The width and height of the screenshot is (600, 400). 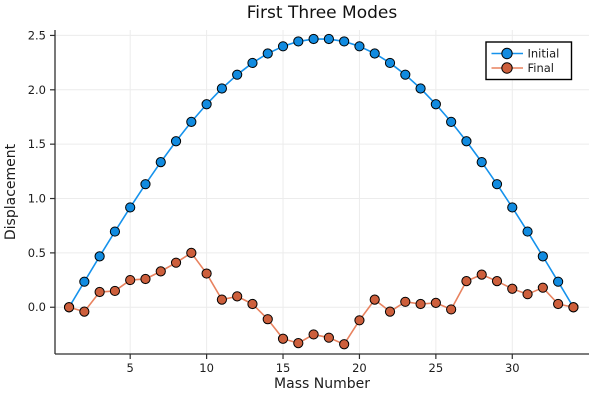 I want to click on x-tick-label: 10, so click(x=206, y=368).